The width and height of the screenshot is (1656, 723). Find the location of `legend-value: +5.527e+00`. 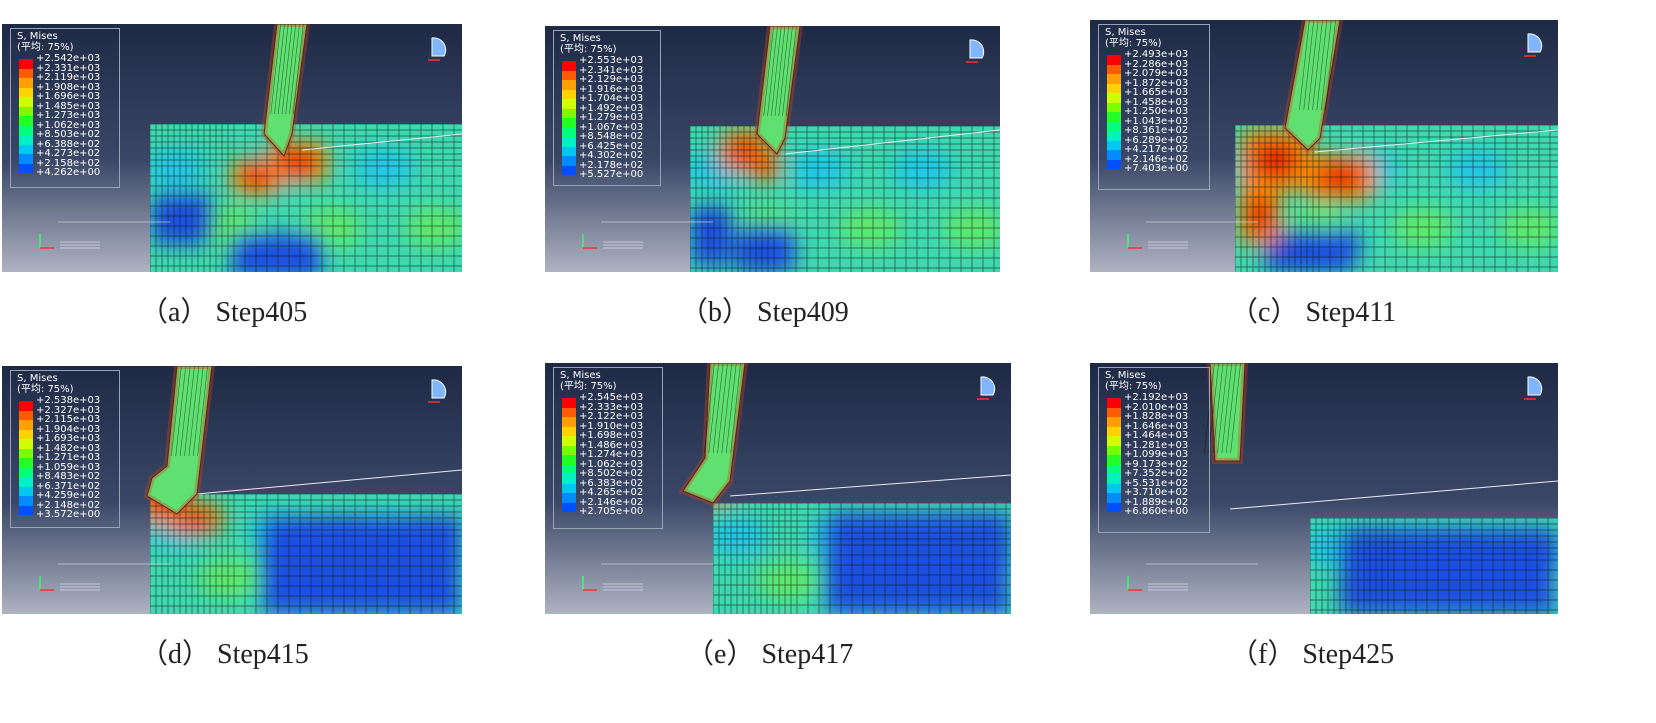

legend-value: +5.527e+00 is located at coordinates (611, 174).